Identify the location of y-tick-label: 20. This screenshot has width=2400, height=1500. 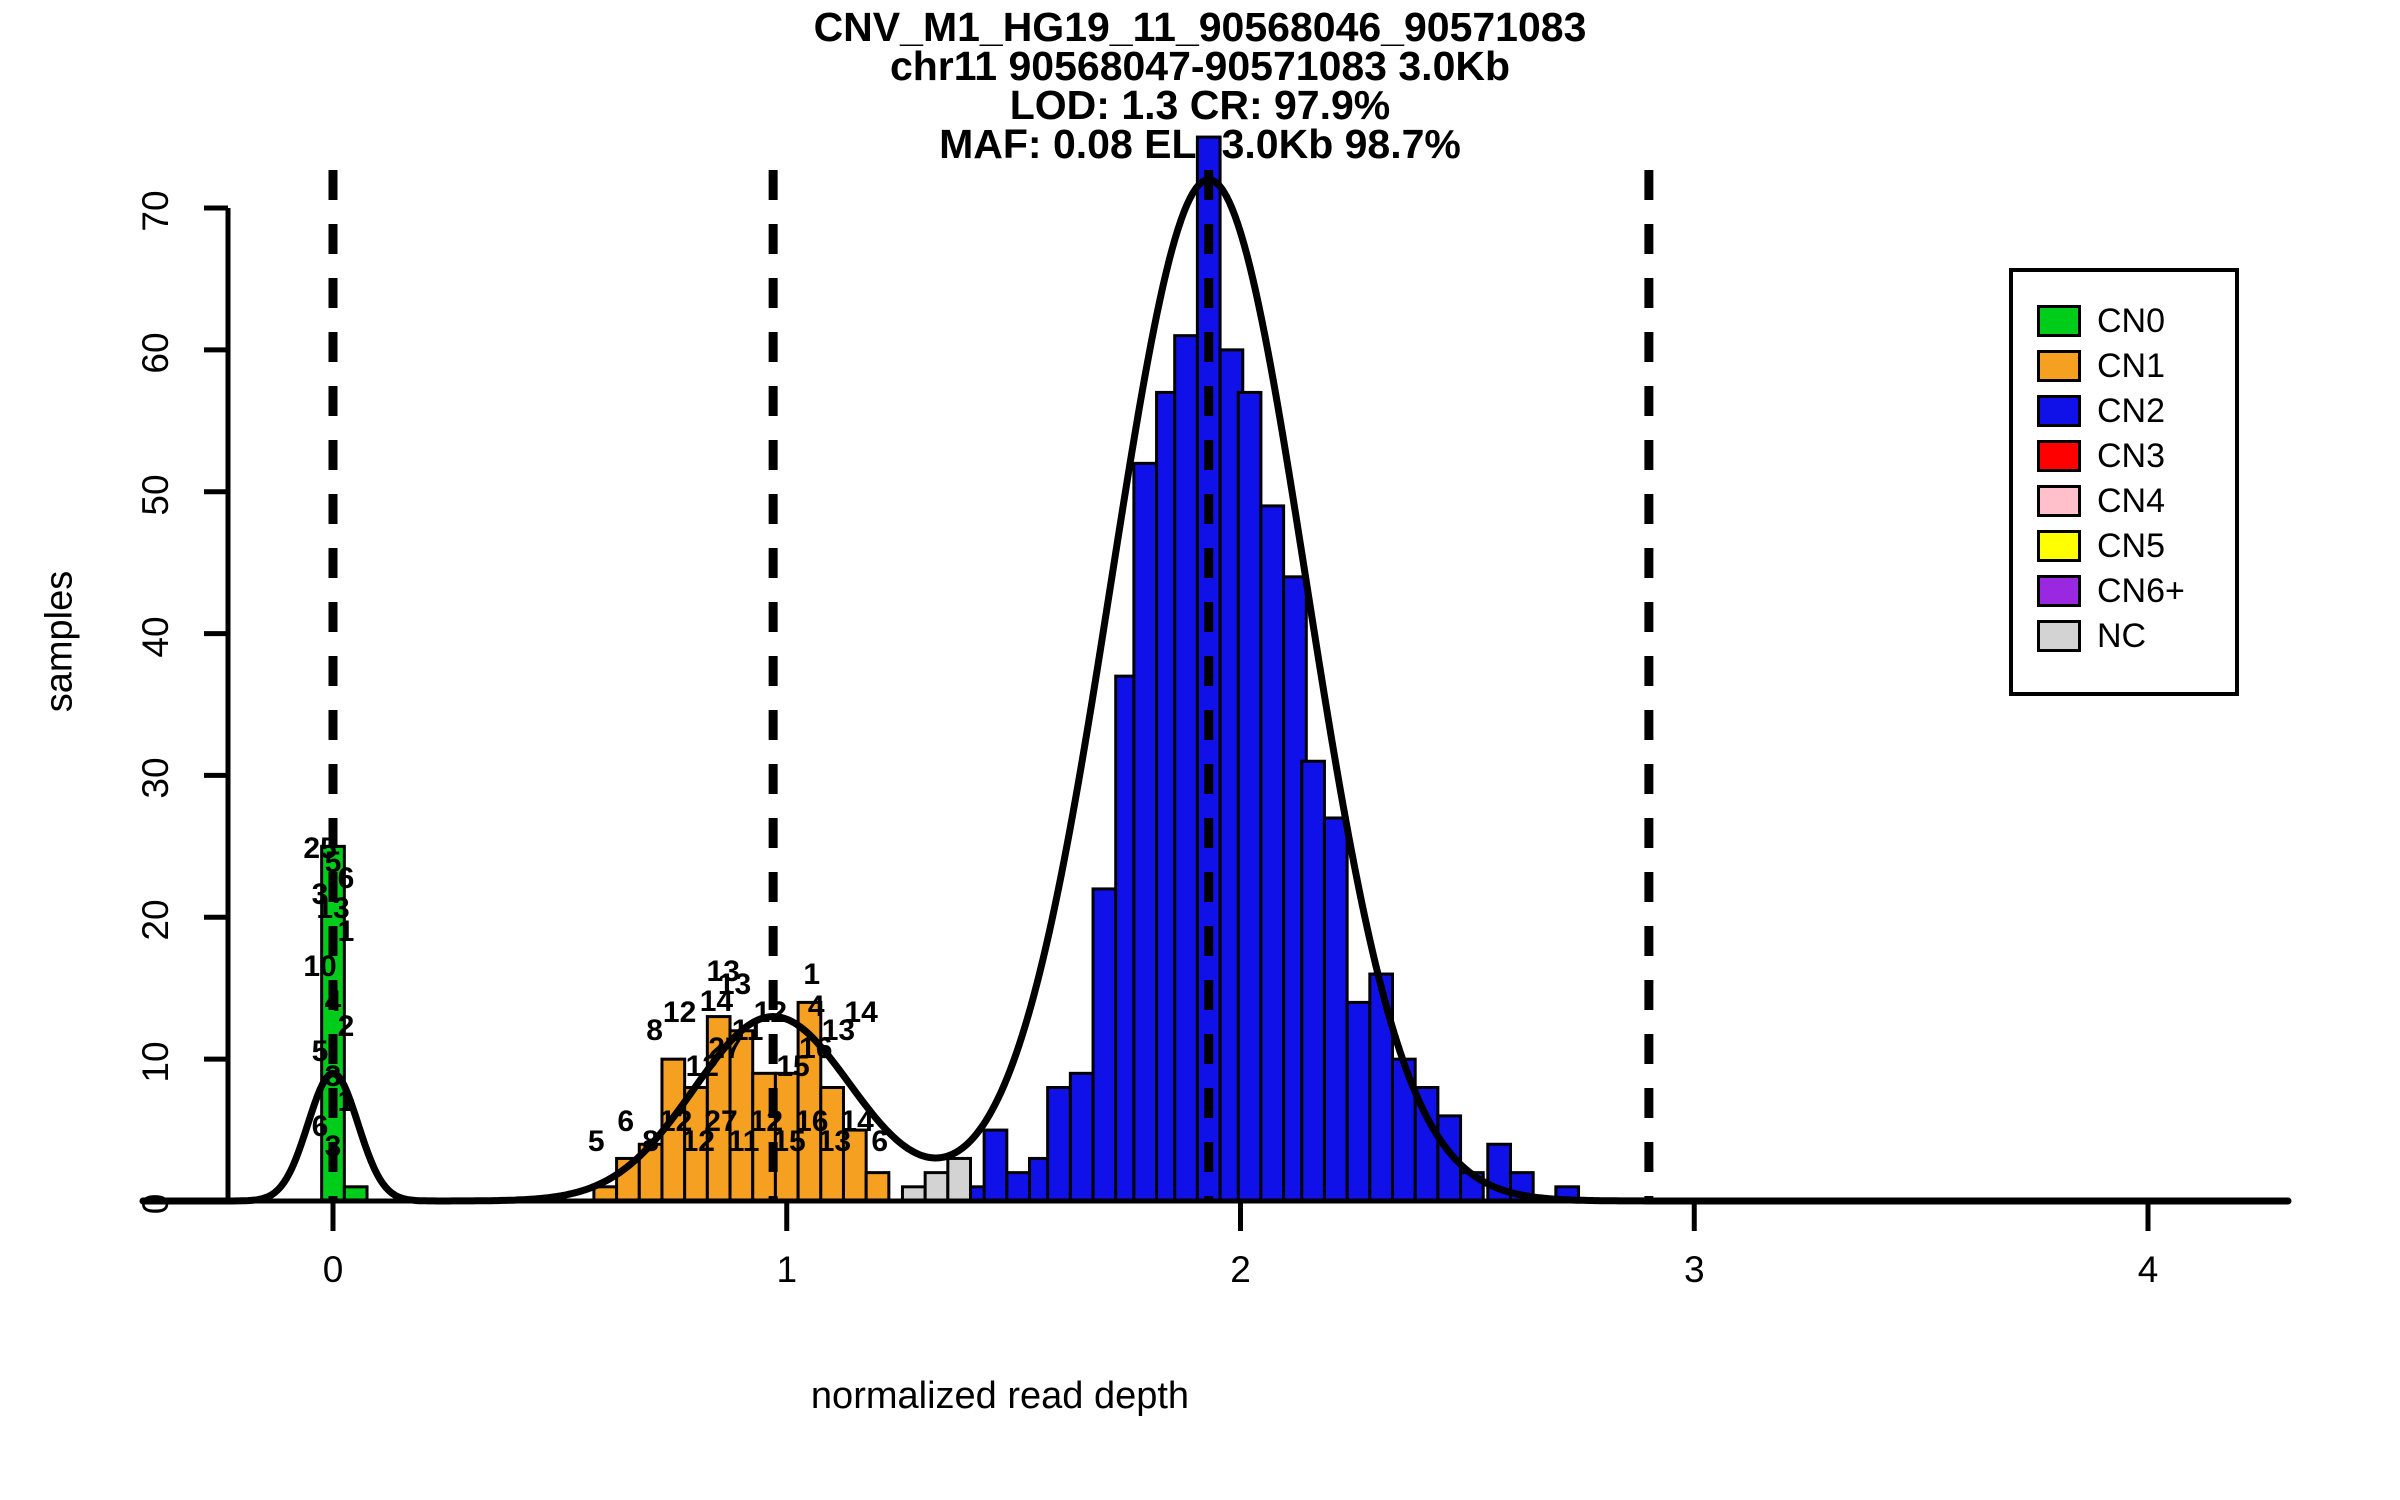
(155, 920).